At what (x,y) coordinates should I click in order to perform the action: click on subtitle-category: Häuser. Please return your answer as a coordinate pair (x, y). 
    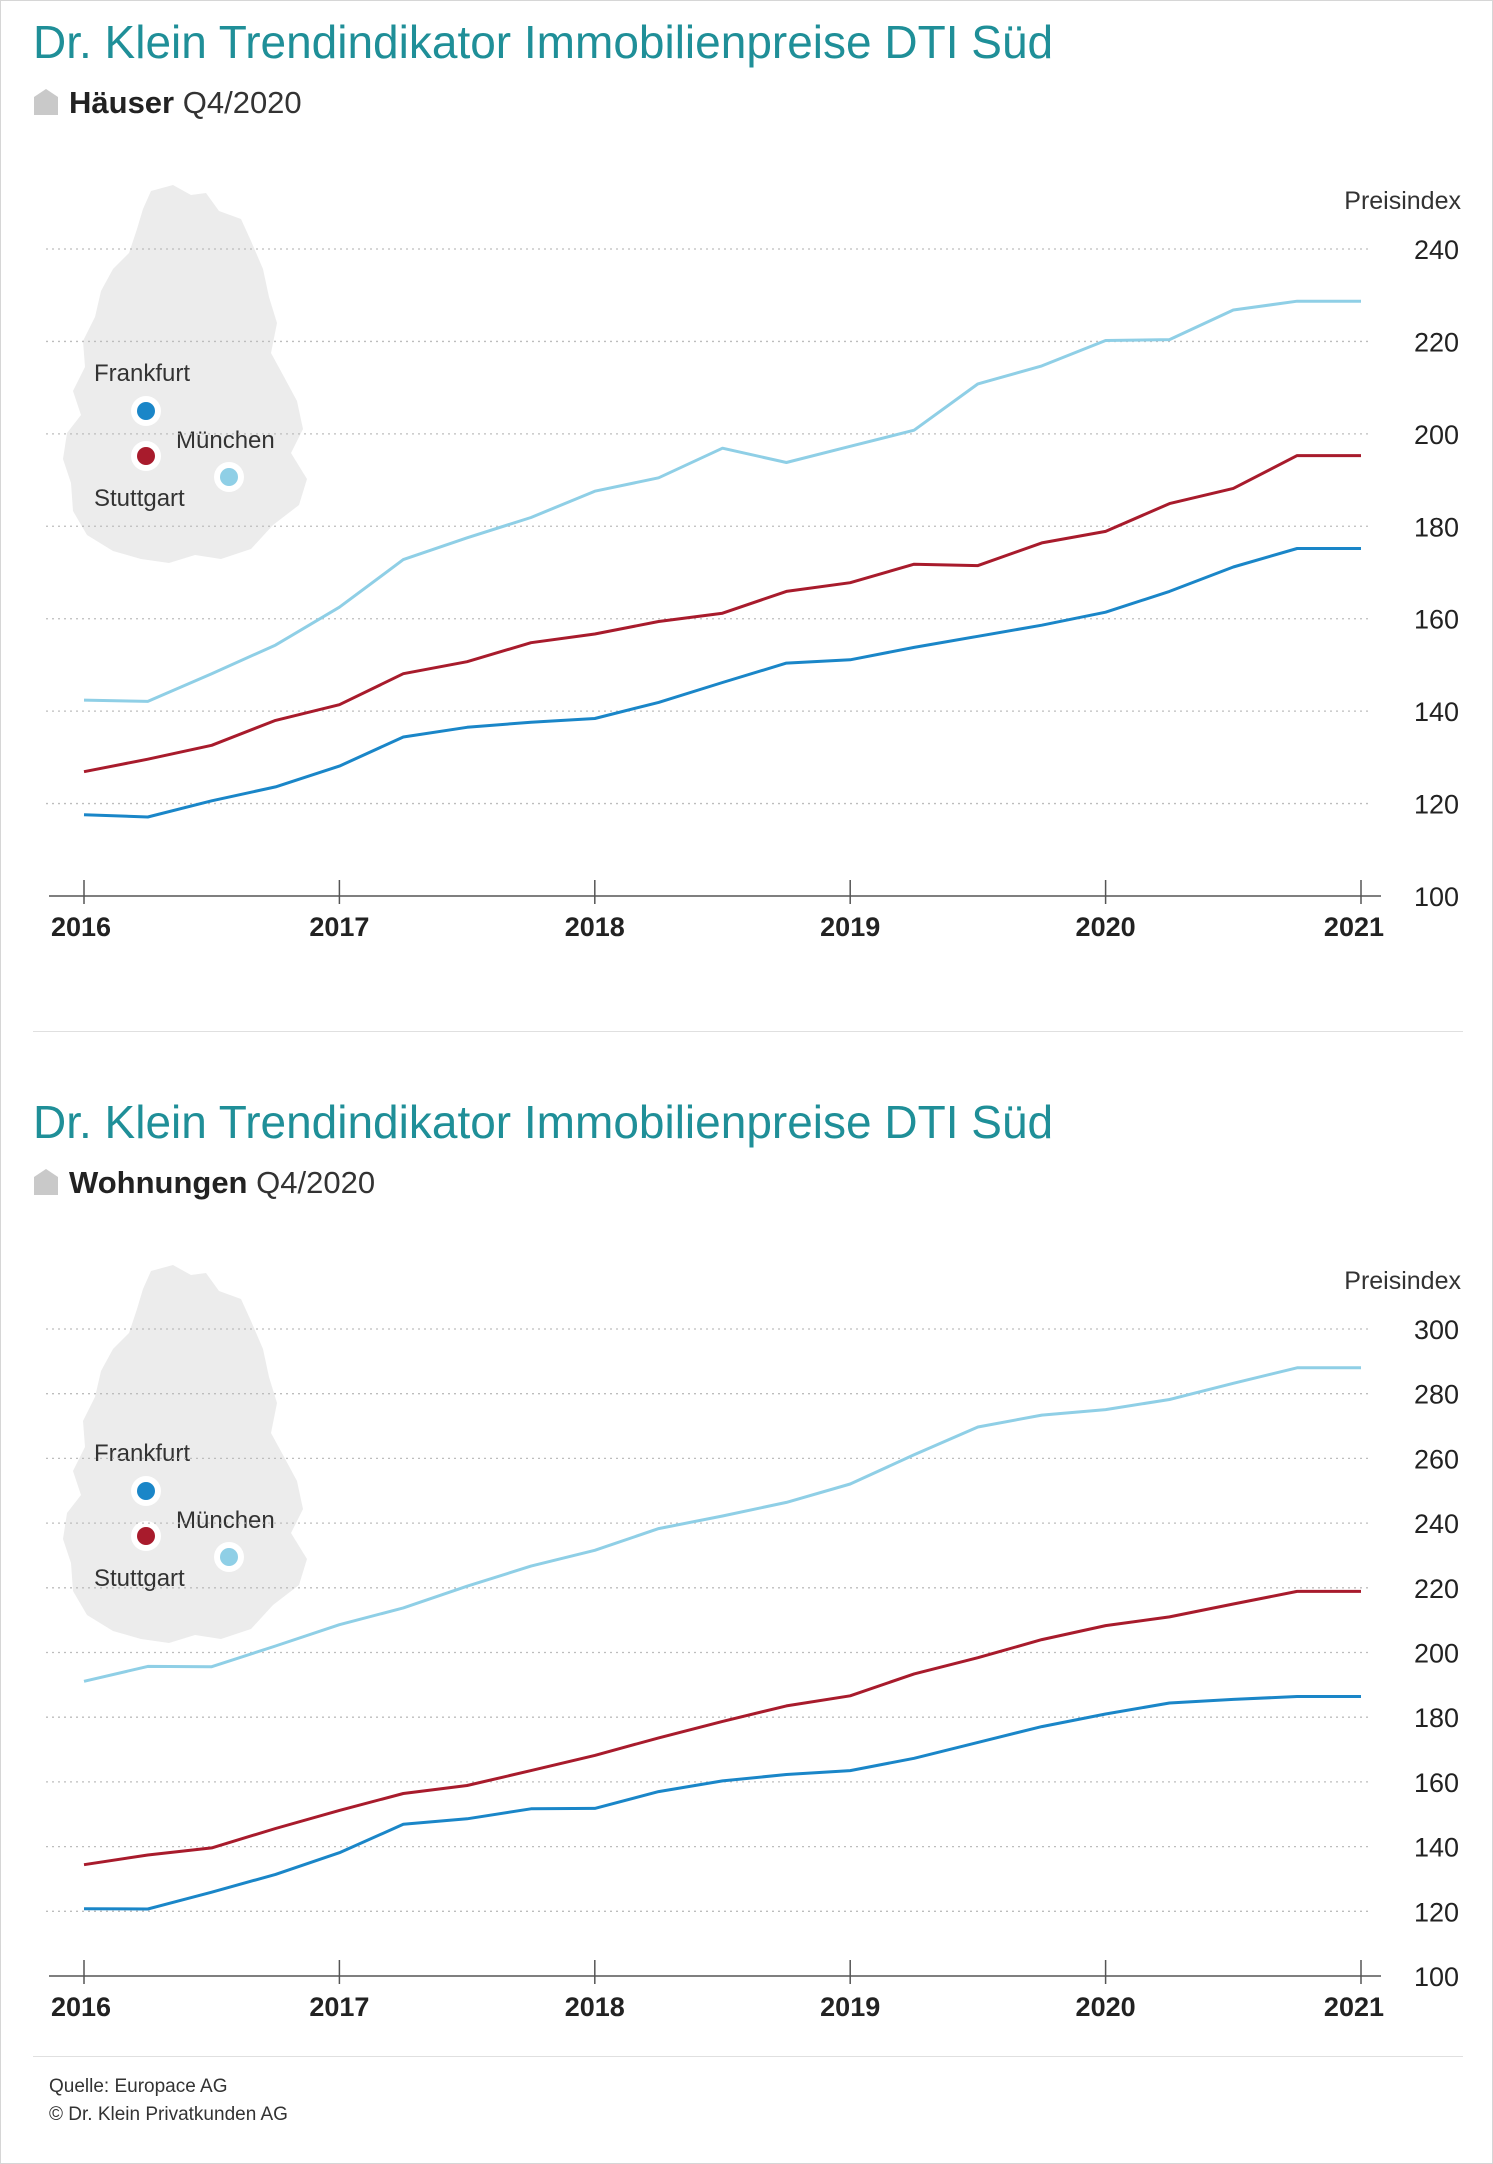
    Looking at the image, I should click on (122, 102).